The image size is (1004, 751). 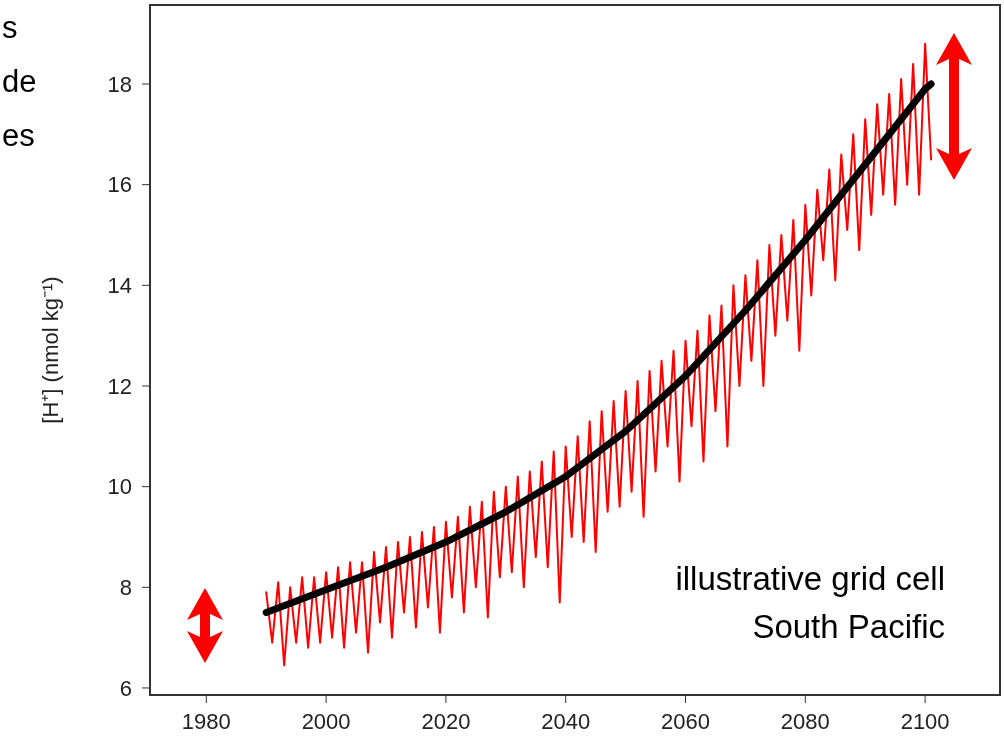 I want to click on x-tick-label: 2040, so click(x=566, y=721).